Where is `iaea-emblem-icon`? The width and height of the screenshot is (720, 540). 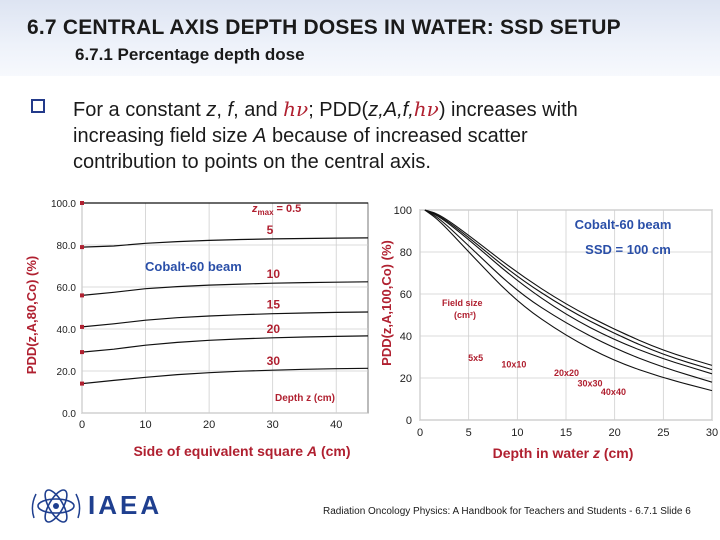 iaea-emblem-icon is located at coordinates (56, 506).